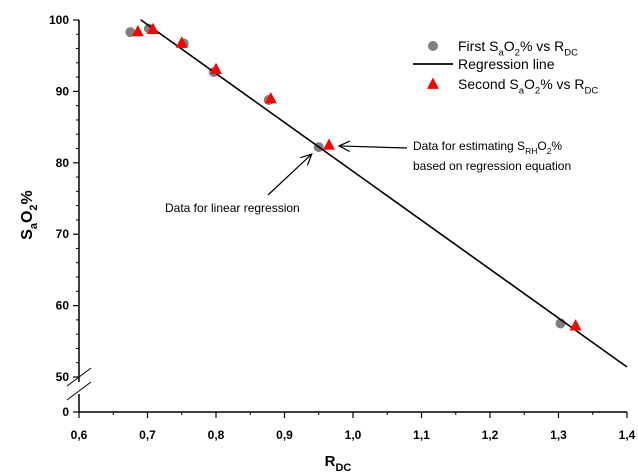 This screenshot has height=472, width=638. I want to click on y-tick-label: 50, so click(63, 377).